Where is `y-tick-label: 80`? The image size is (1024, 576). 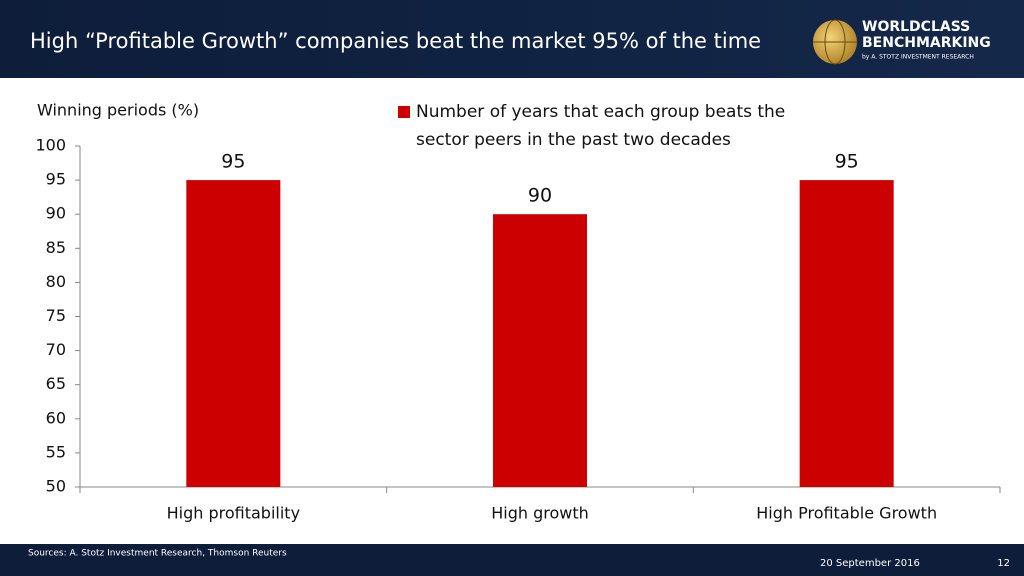
y-tick-label: 80 is located at coordinates (56, 281).